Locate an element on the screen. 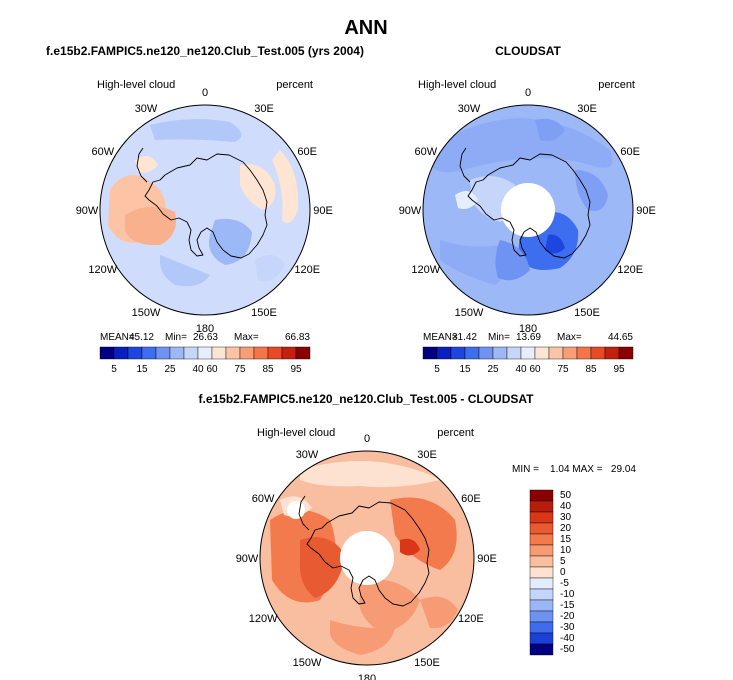  panel-obs-lon-label: 60W is located at coordinates (425, 152).